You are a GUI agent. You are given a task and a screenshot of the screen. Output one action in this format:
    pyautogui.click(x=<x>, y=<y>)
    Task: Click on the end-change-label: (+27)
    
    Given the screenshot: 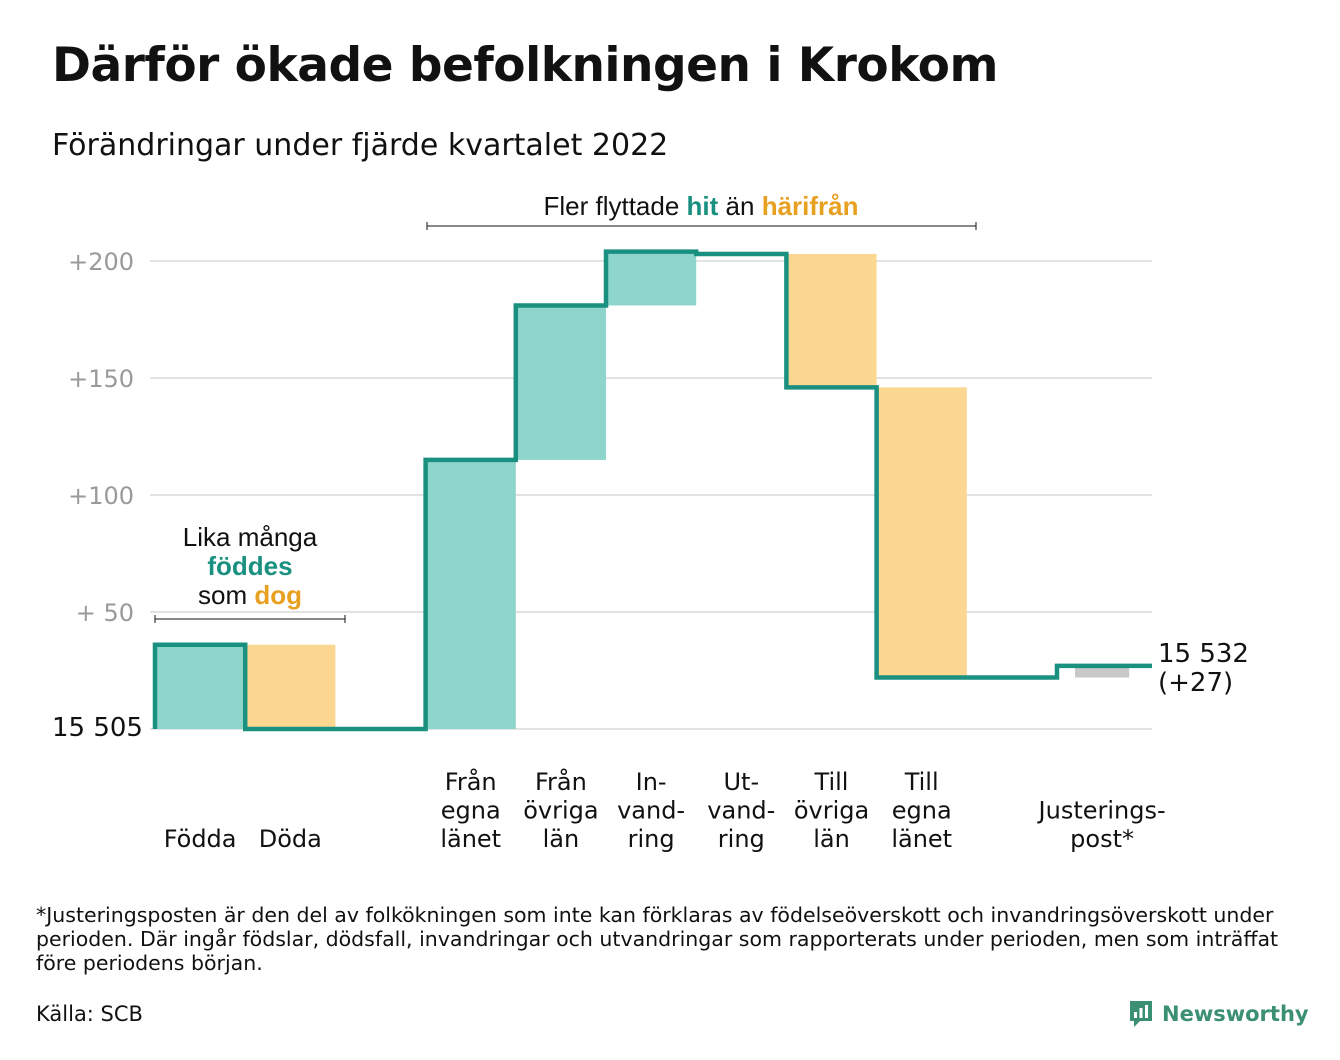 What is the action you would take?
    pyautogui.click(x=1195, y=683)
    